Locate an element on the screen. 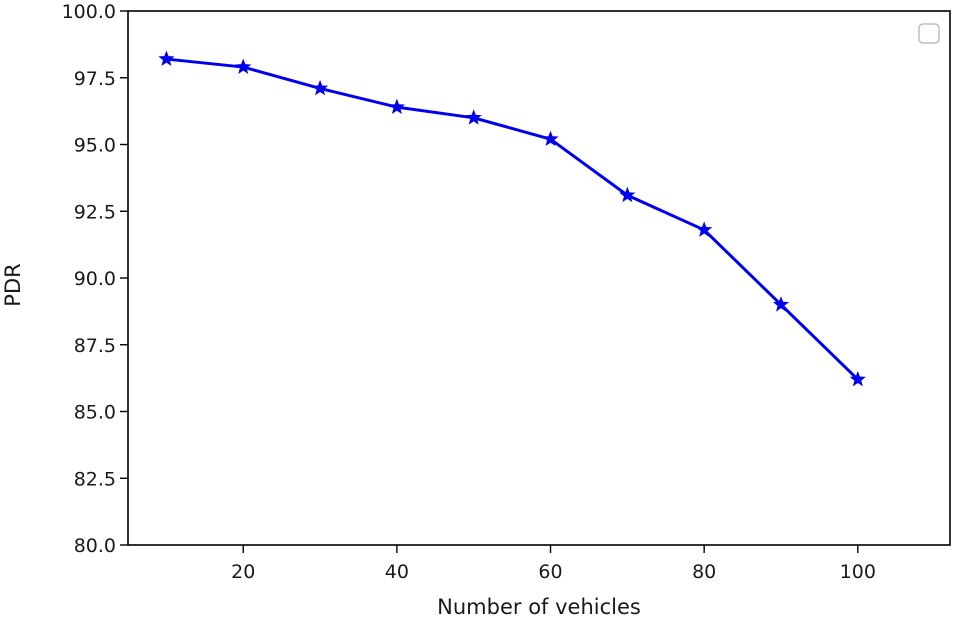 This screenshot has width=955, height=621. x-axis-ticks: 20 40 60 80 100 is located at coordinates (553, 564).